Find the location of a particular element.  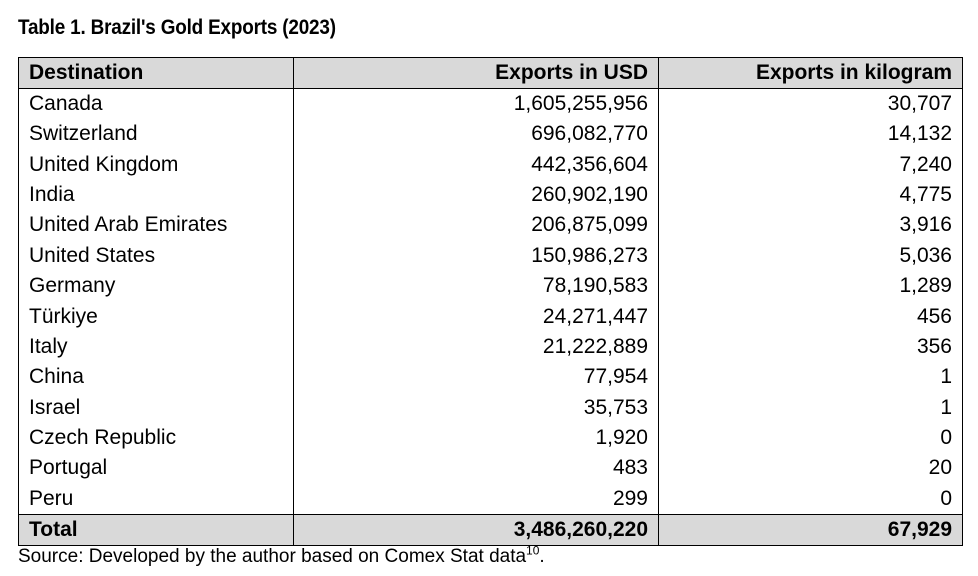

cell-exports-usd: 150,986,273 is located at coordinates (476, 255).